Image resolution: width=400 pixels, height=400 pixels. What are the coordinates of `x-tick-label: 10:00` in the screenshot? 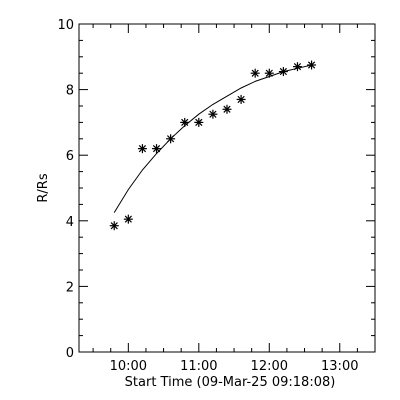 It's located at (128, 366).